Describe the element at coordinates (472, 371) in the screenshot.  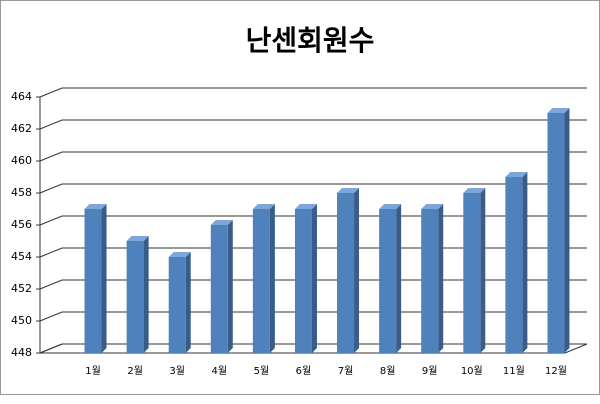
I see `x-tick-label: 10월` at that location.